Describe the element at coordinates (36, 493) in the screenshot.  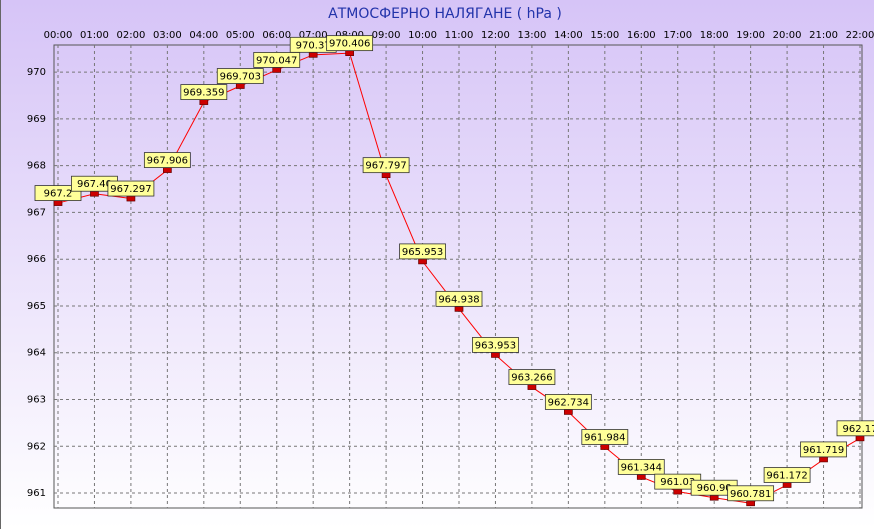
I see `y-tick-label: 961` at that location.